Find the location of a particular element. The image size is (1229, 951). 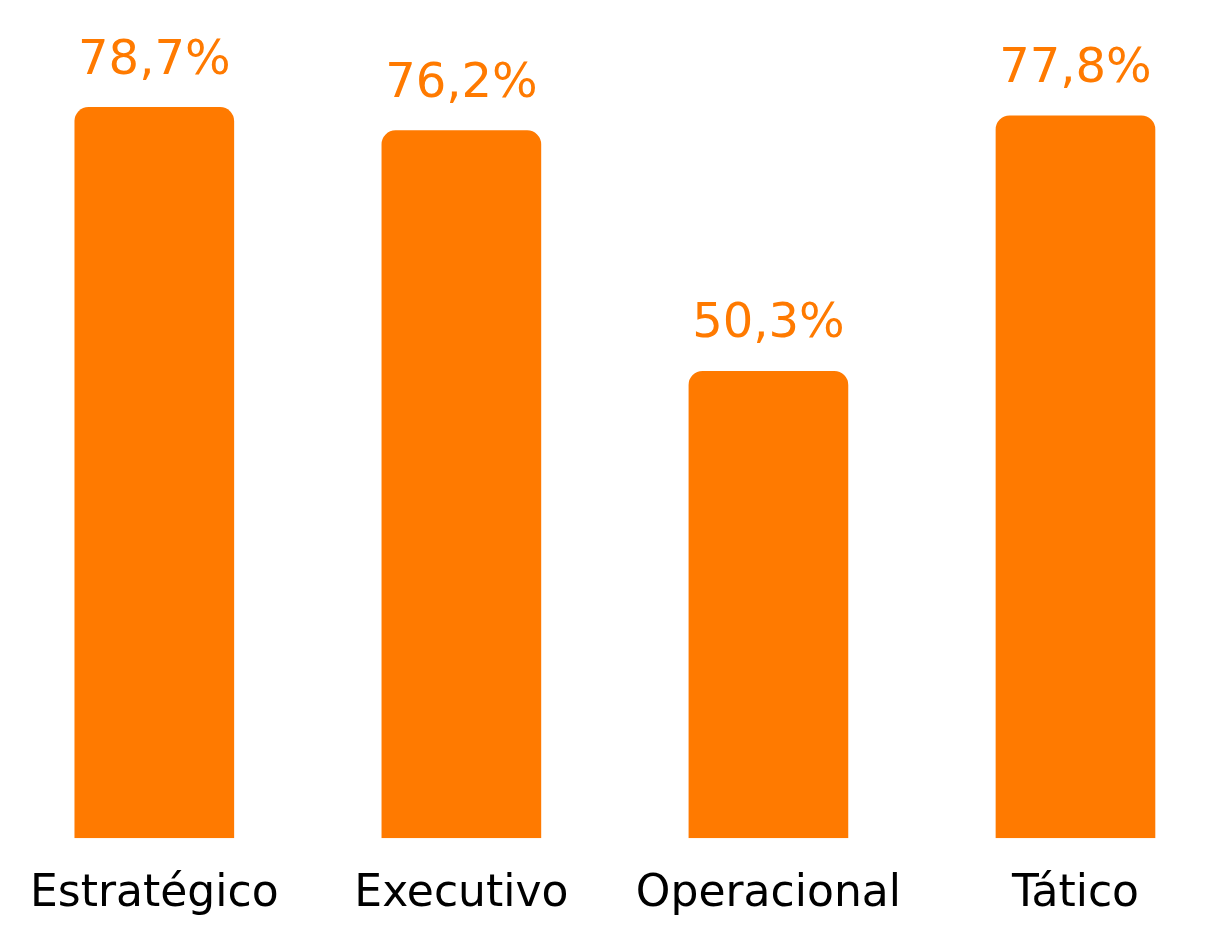

data-label: 78,7% is located at coordinates (154, 56).